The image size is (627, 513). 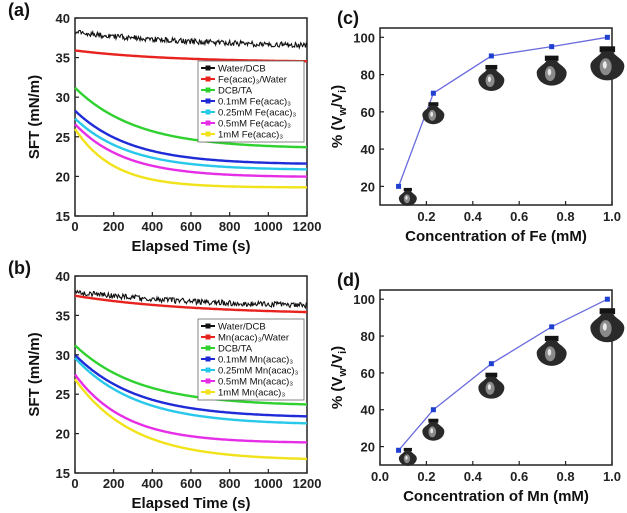 What do you see at coordinates (235, 91) in the screenshot?
I see `legend-label: DCB/TA` at bounding box center [235, 91].